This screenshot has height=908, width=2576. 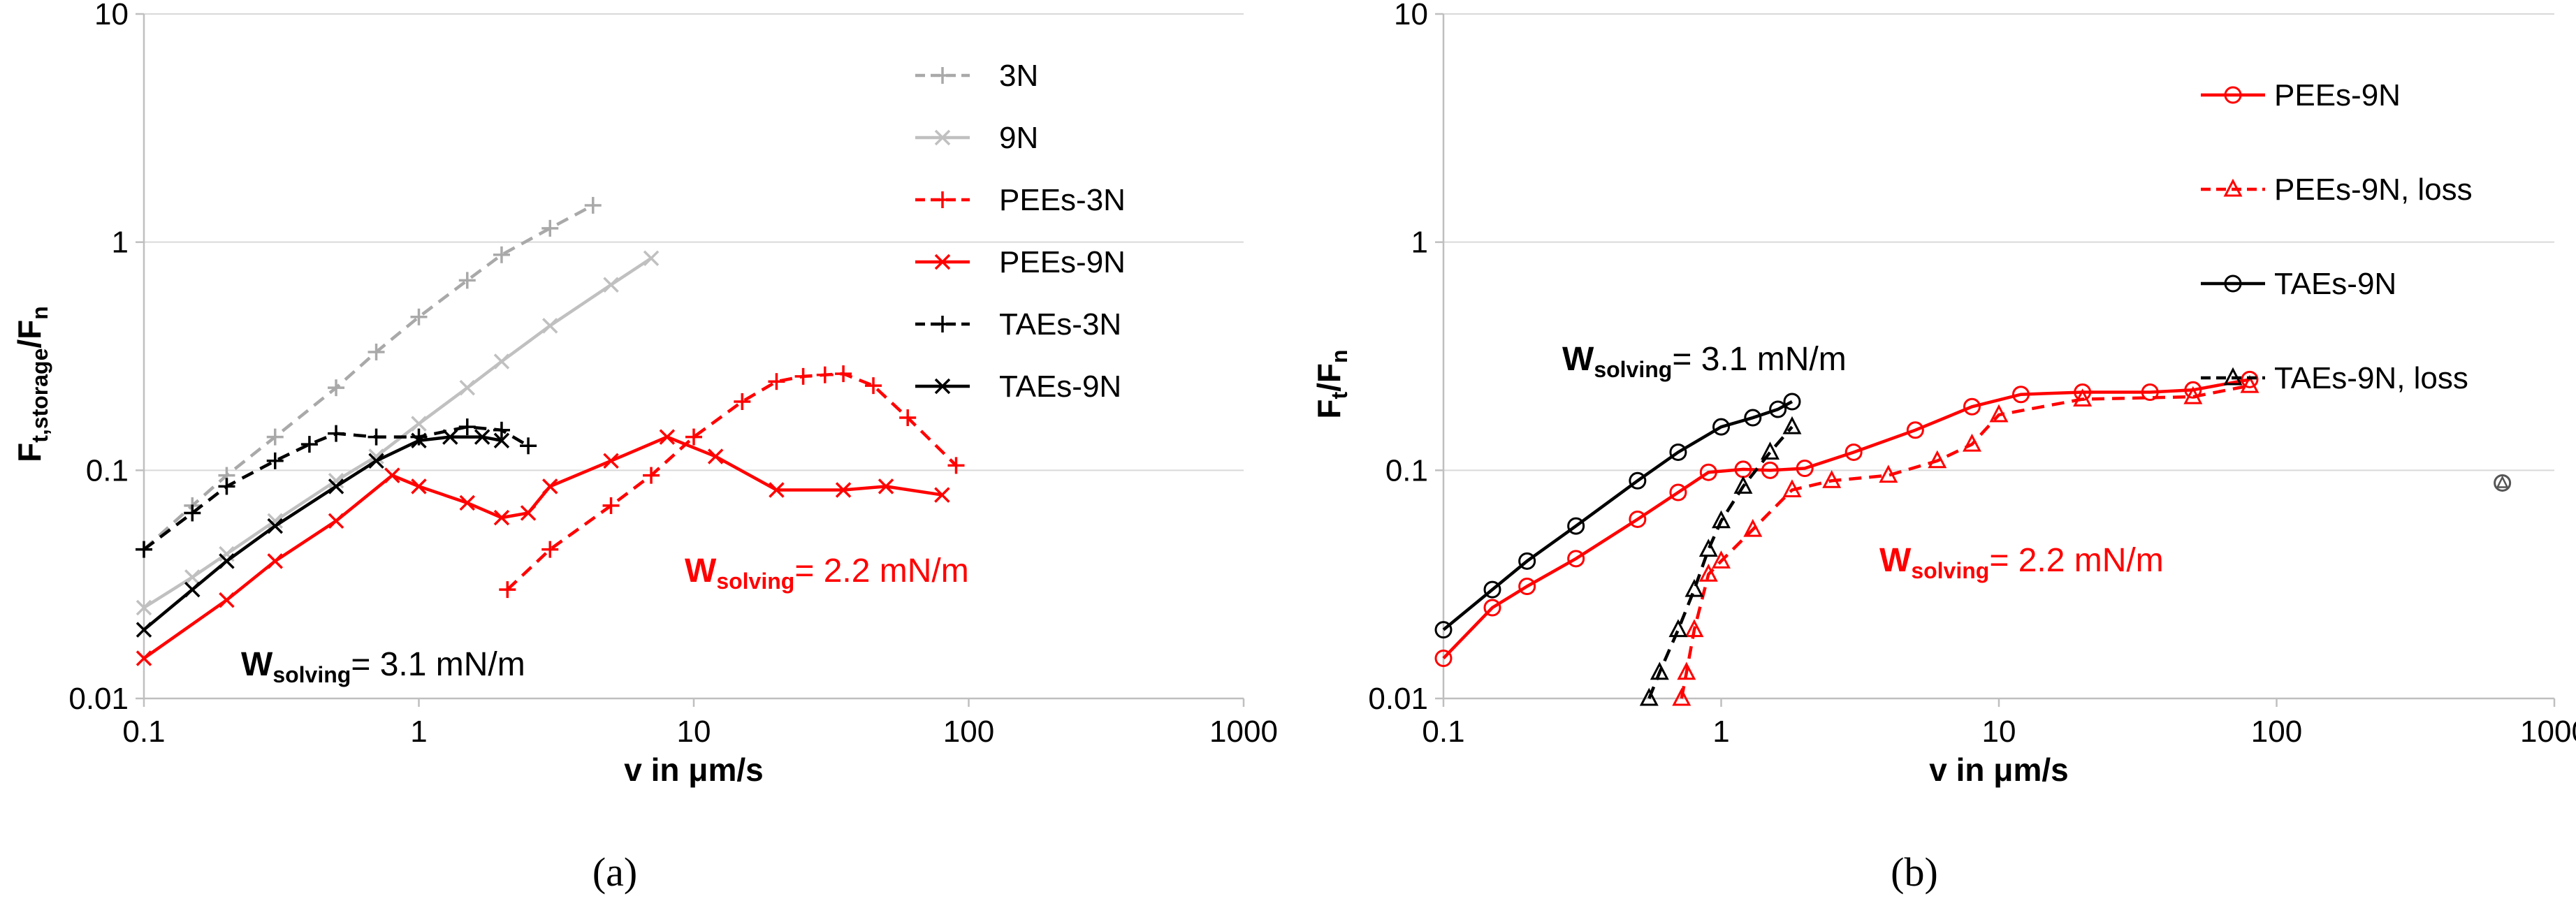 What do you see at coordinates (1914, 872) in the screenshot?
I see `panel-caption: (b)` at bounding box center [1914, 872].